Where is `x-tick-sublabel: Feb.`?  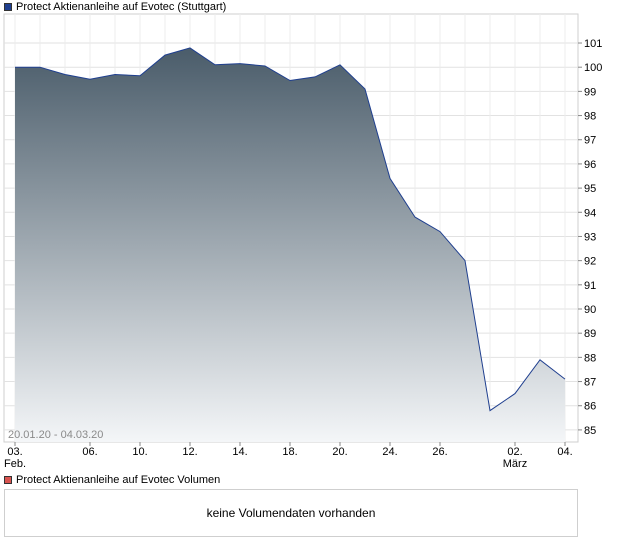 x-tick-sublabel: Feb. is located at coordinates (15, 464).